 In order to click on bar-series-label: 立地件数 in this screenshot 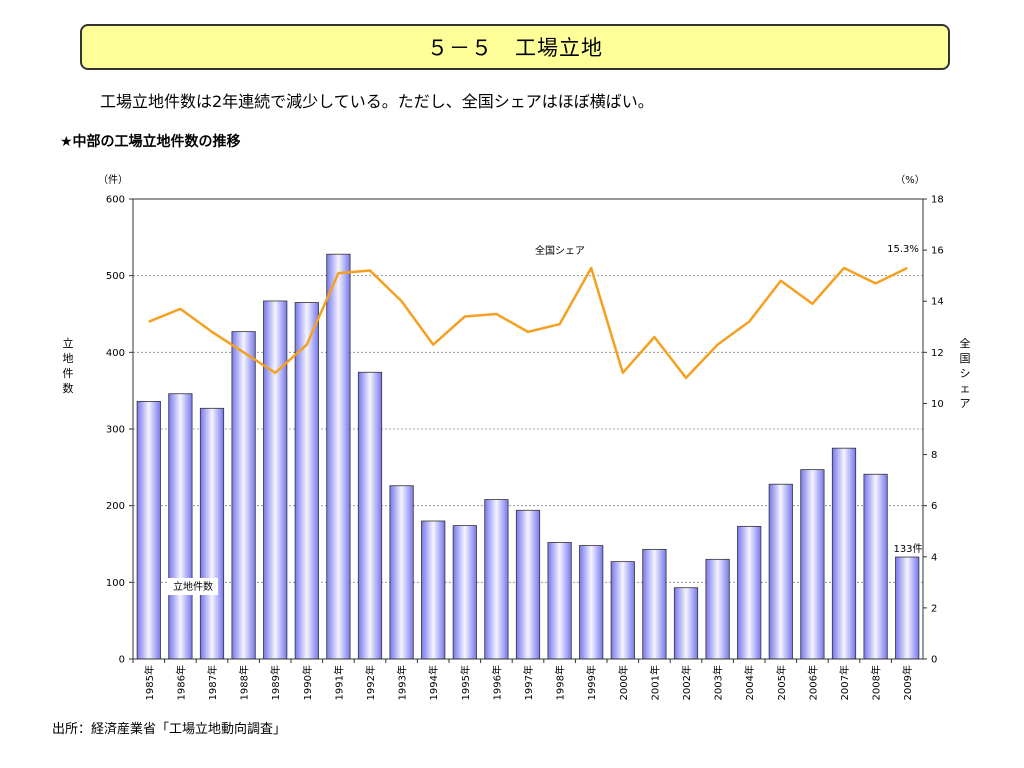, I will do `click(193, 586)`.